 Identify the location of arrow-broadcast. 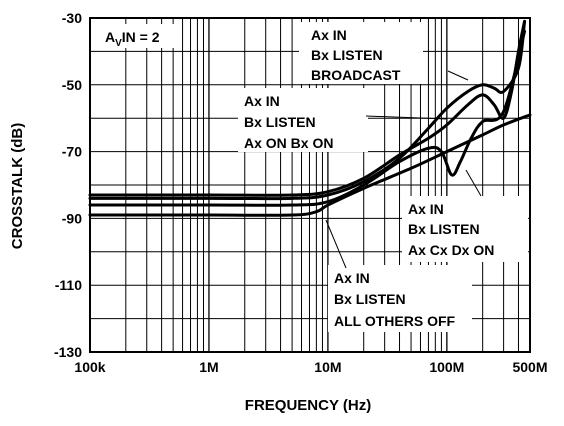
(458, 75).